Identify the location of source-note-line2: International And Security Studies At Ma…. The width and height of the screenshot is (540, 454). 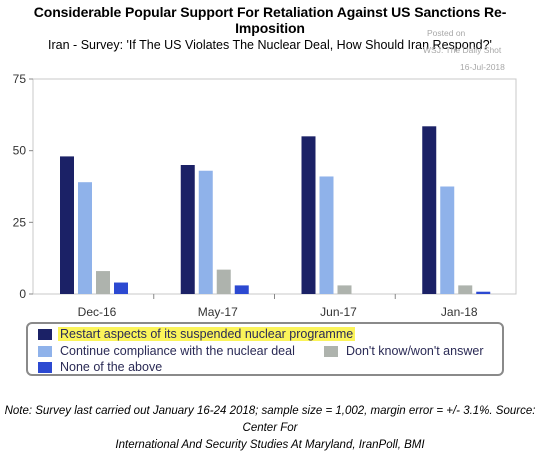
(270, 445).